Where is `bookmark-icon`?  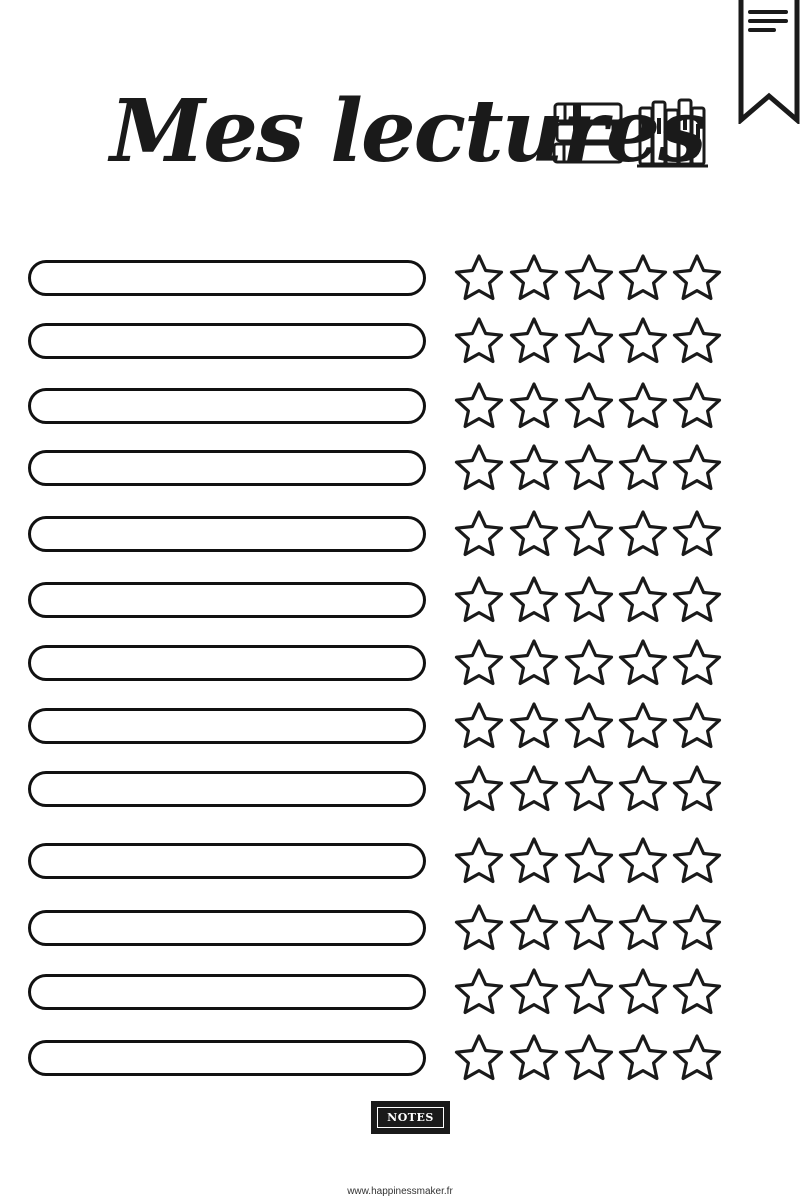
bookmark-icon is located at coordinates (769, 62).